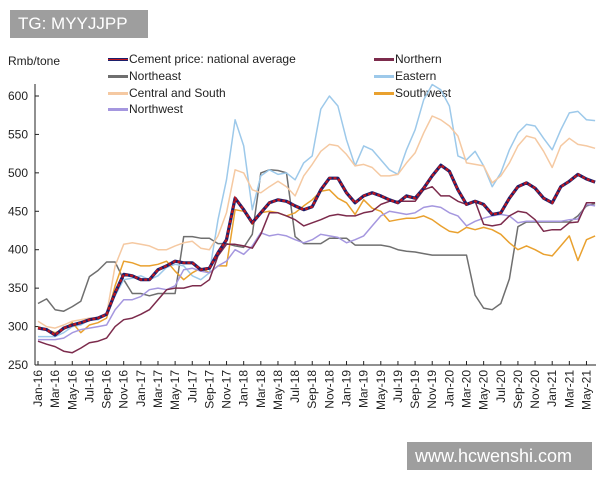 This screenshot has width=600, height=480. Describe the element at coordinates (416, 76) in the screenshot. I see `legend-label: Eastern` at that location.